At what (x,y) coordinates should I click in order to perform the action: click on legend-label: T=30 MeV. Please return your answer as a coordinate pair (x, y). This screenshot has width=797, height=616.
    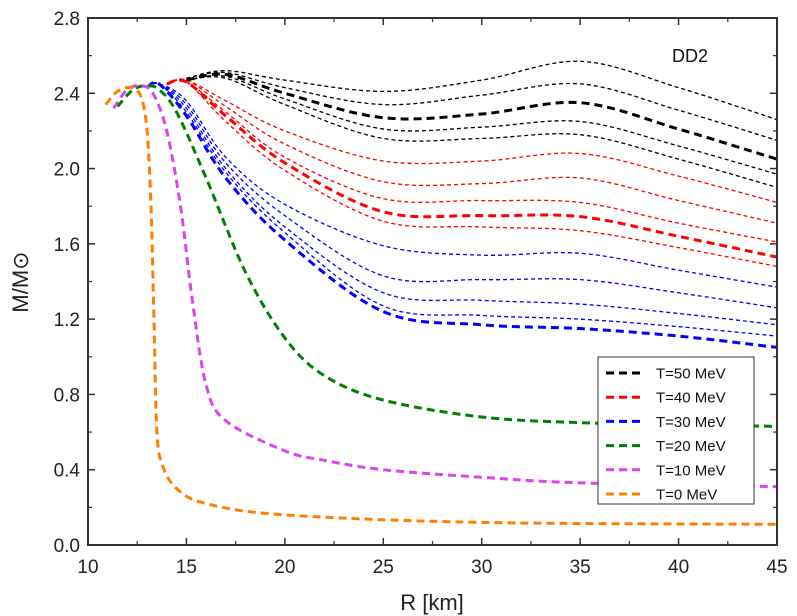
    Looking at the image, I should click on (691, 422).